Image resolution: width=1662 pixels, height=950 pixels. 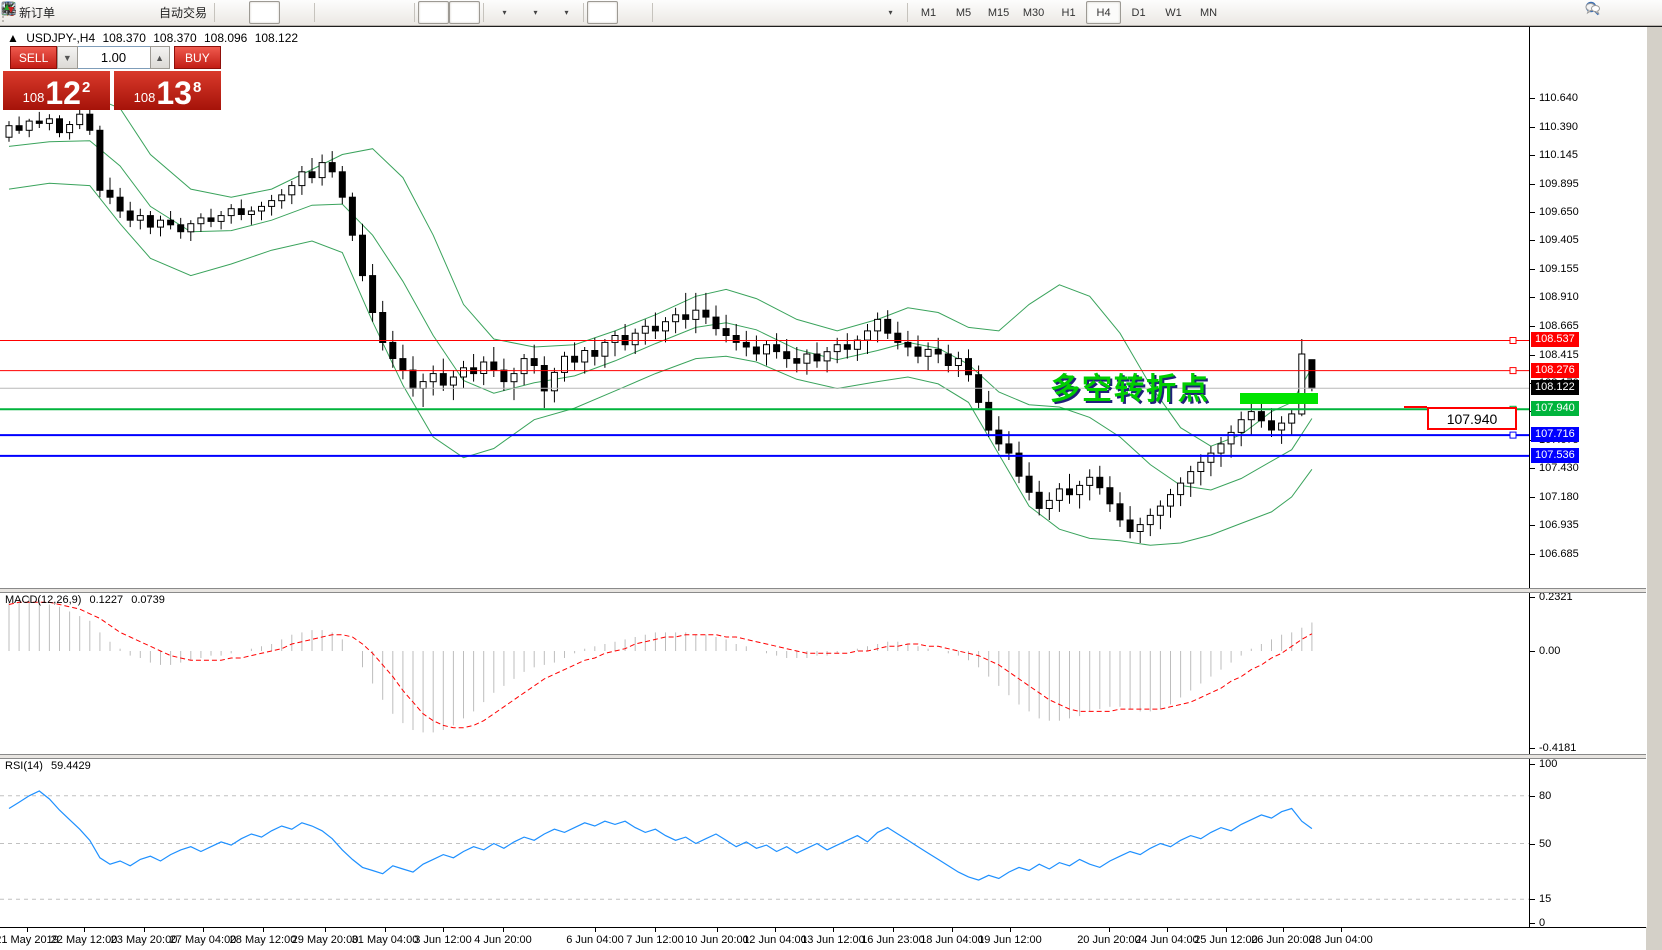 What do you see at coordinates (183, 13) in the screenshot?
I see `auto-trading-button-label: 自动交易` at bounding box center [183, 13].